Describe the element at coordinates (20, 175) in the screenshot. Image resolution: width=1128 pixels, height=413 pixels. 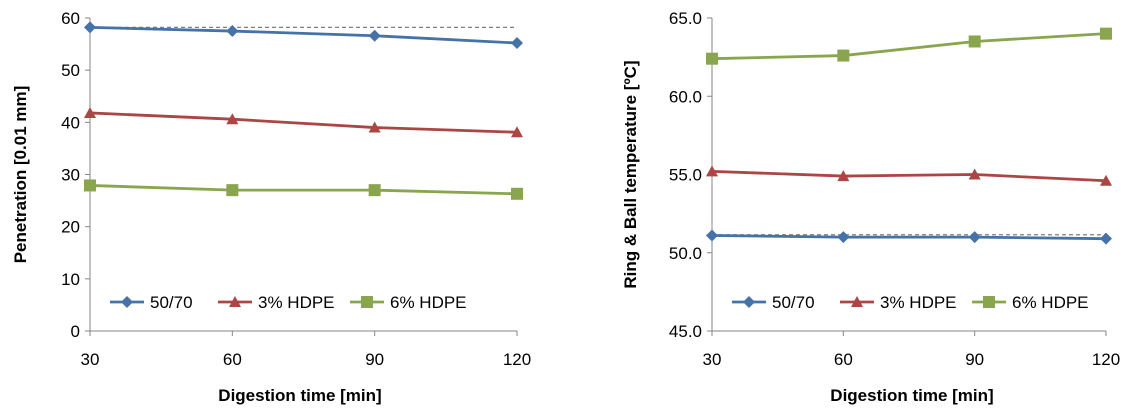
I see `y-axis-title: Penetration [0.01 mm]` at that location.